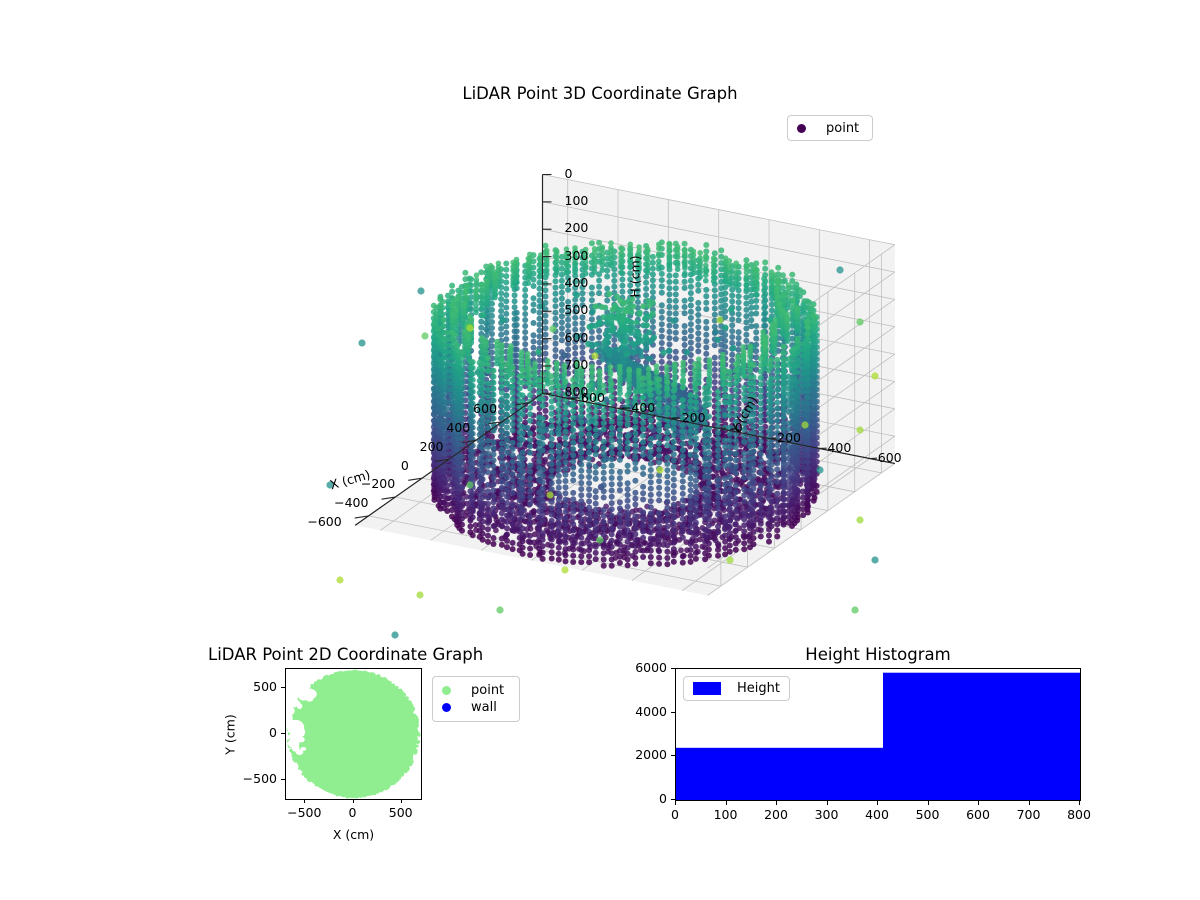  Describe the element at coordinates (431, 446) in the screenshot. I see `chart3d-xtick-4: 200` at that location.